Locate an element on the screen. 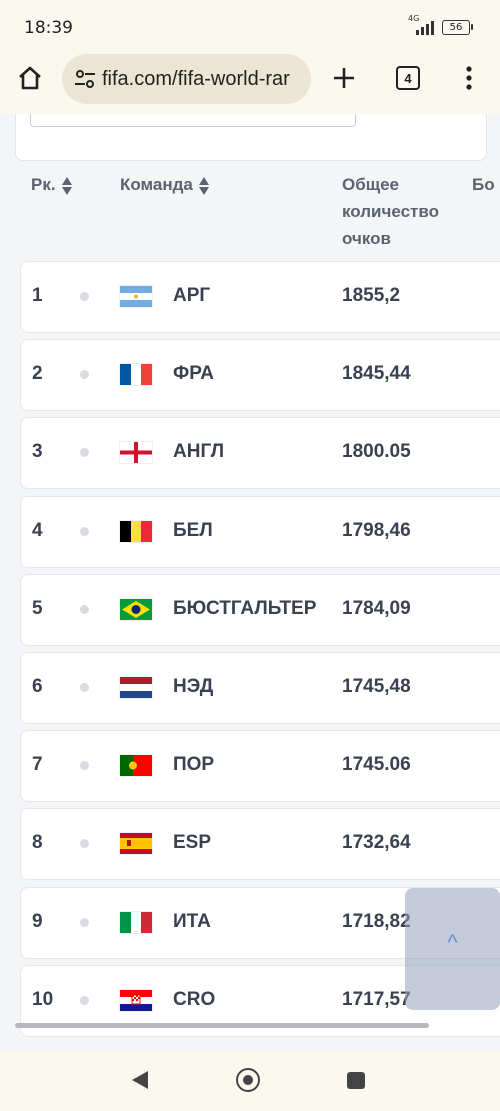  portugal-flag-icon is located at coordinates (136, 766).